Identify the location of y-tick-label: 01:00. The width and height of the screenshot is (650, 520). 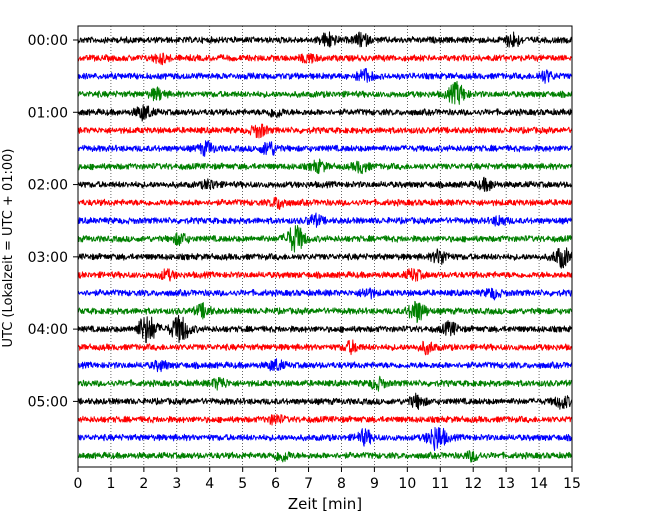
(48, 113).